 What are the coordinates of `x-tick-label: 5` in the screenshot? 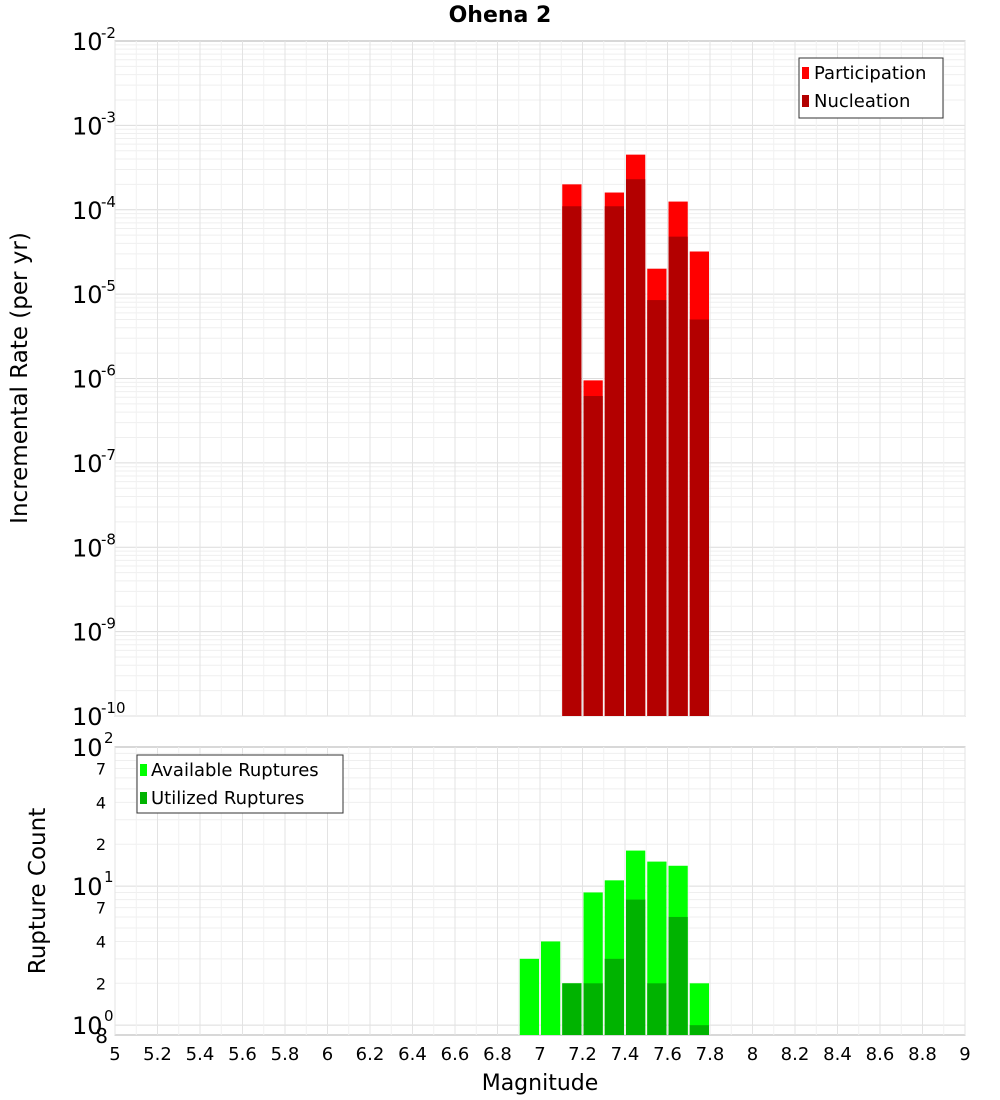 It's located at (114, 1054).